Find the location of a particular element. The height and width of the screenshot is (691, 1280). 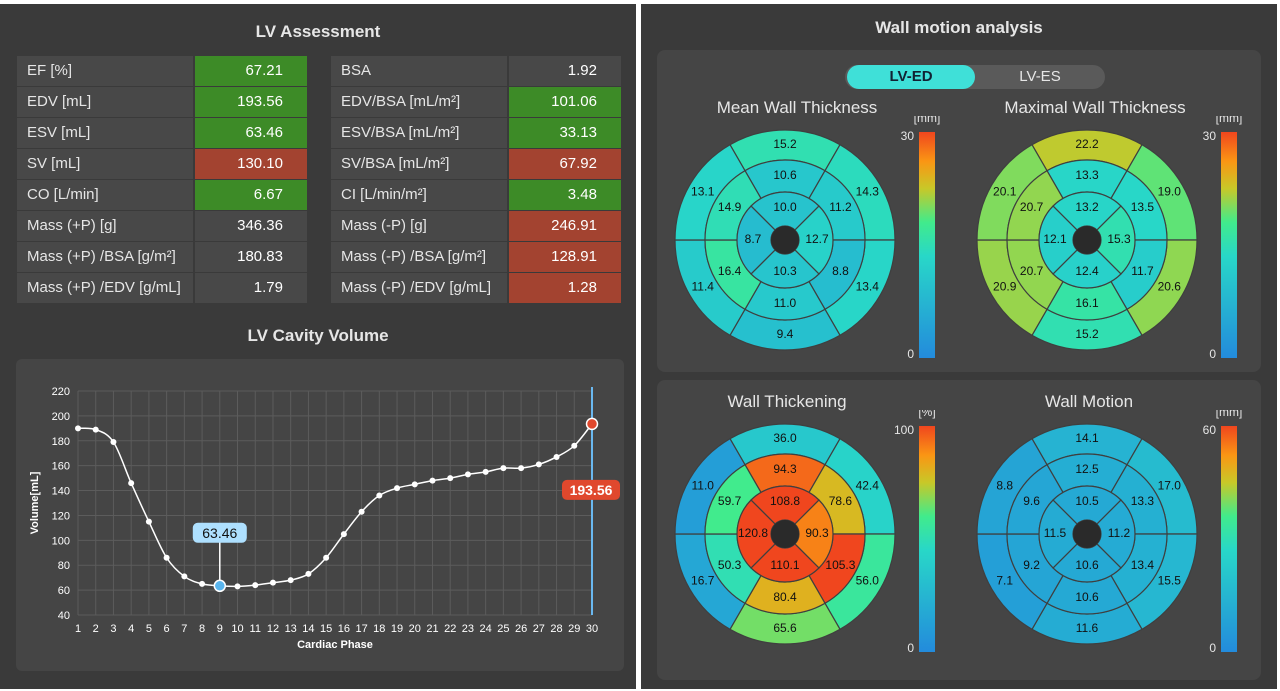

x-tick-label: 19 is located at coordinates (397, 629).